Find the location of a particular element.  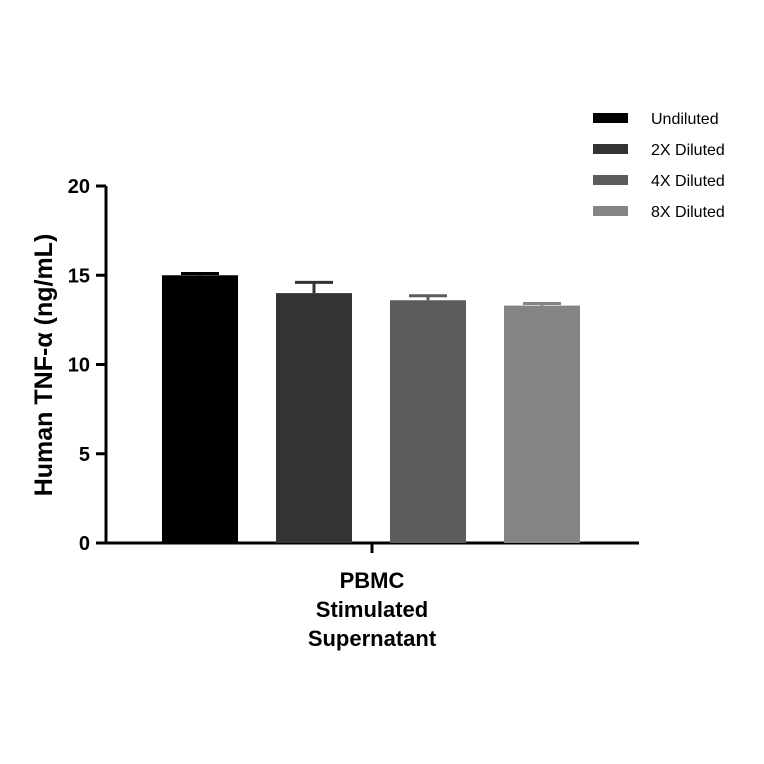

category-label-line-1: PBMC is located at coordinates (372, 580).